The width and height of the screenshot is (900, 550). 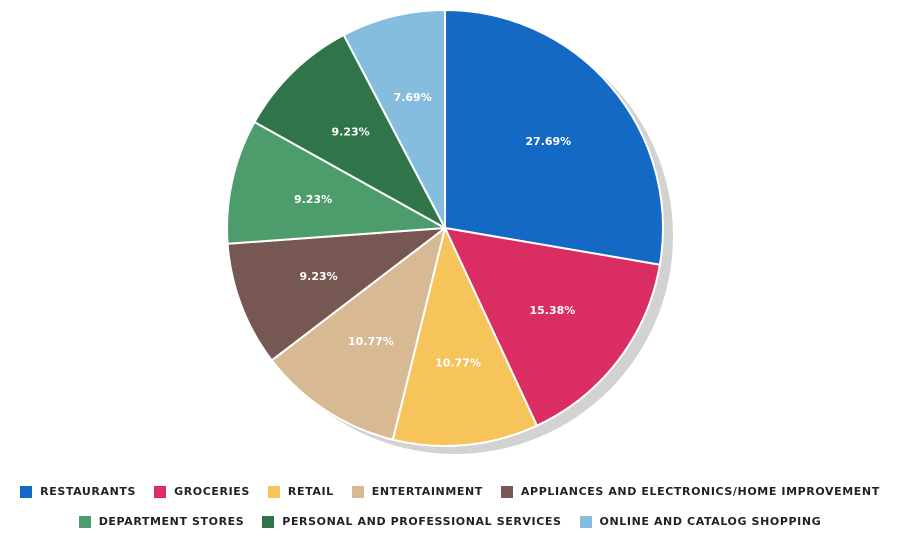 What do you see at coordinates (548, 141) in the screenshot?
I see `data-label-restaurants: 27.69%` at bounding box center [548, 141].